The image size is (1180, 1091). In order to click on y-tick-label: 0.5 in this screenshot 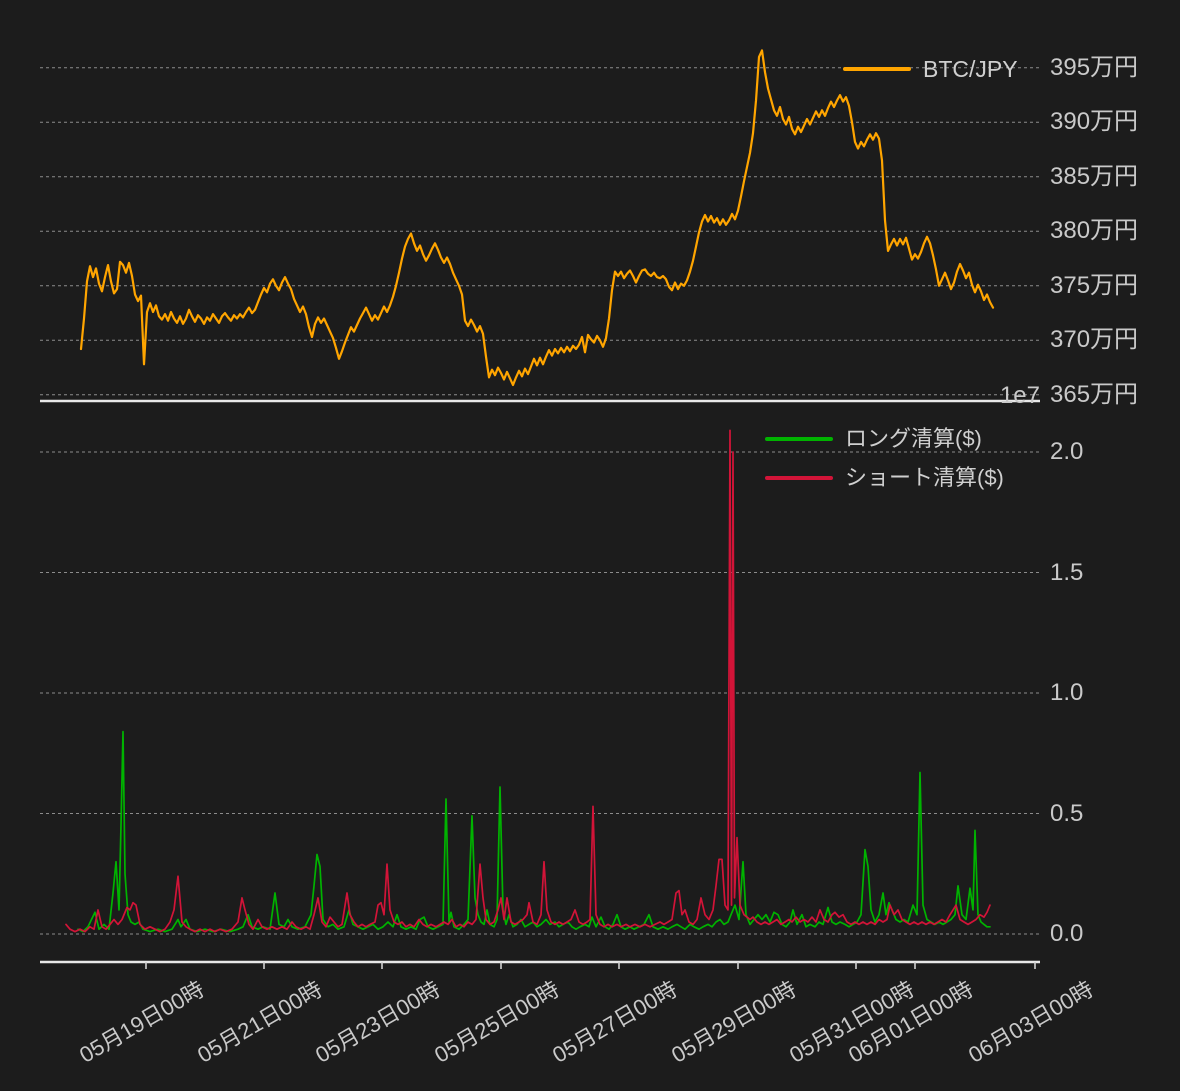, I will do `click(1067, 813)`.